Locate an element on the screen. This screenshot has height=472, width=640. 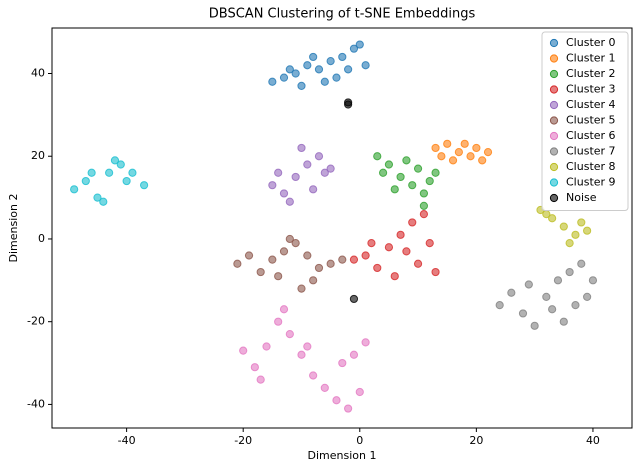
legend-label: Cluster 4 is located at coordinates (591, 104).